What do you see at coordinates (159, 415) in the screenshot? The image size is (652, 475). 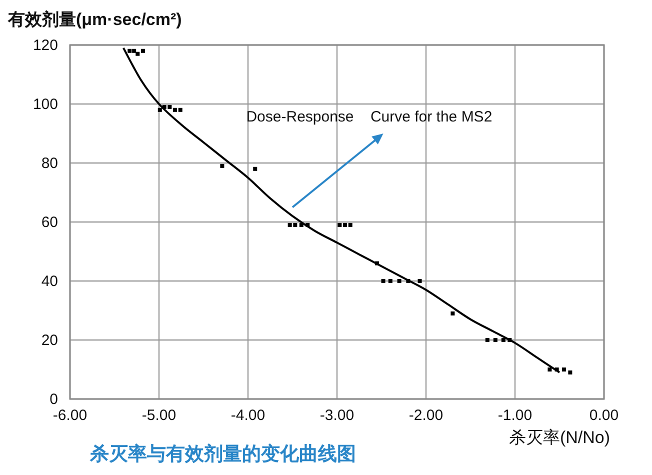 I see `x-tick-label: -5.00` at bounding box center [159, 415].